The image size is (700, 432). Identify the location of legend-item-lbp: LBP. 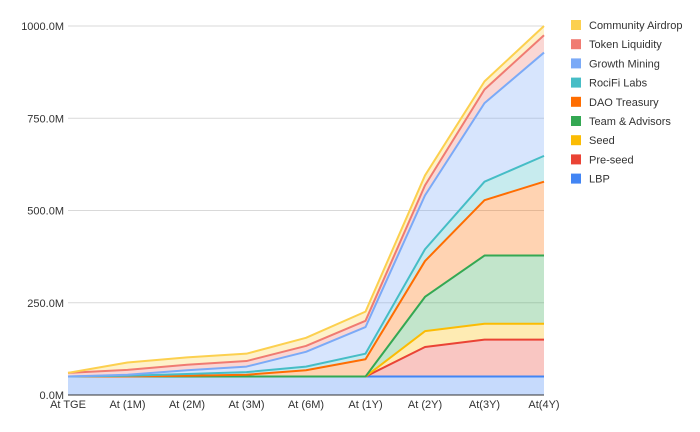
(590, 179).